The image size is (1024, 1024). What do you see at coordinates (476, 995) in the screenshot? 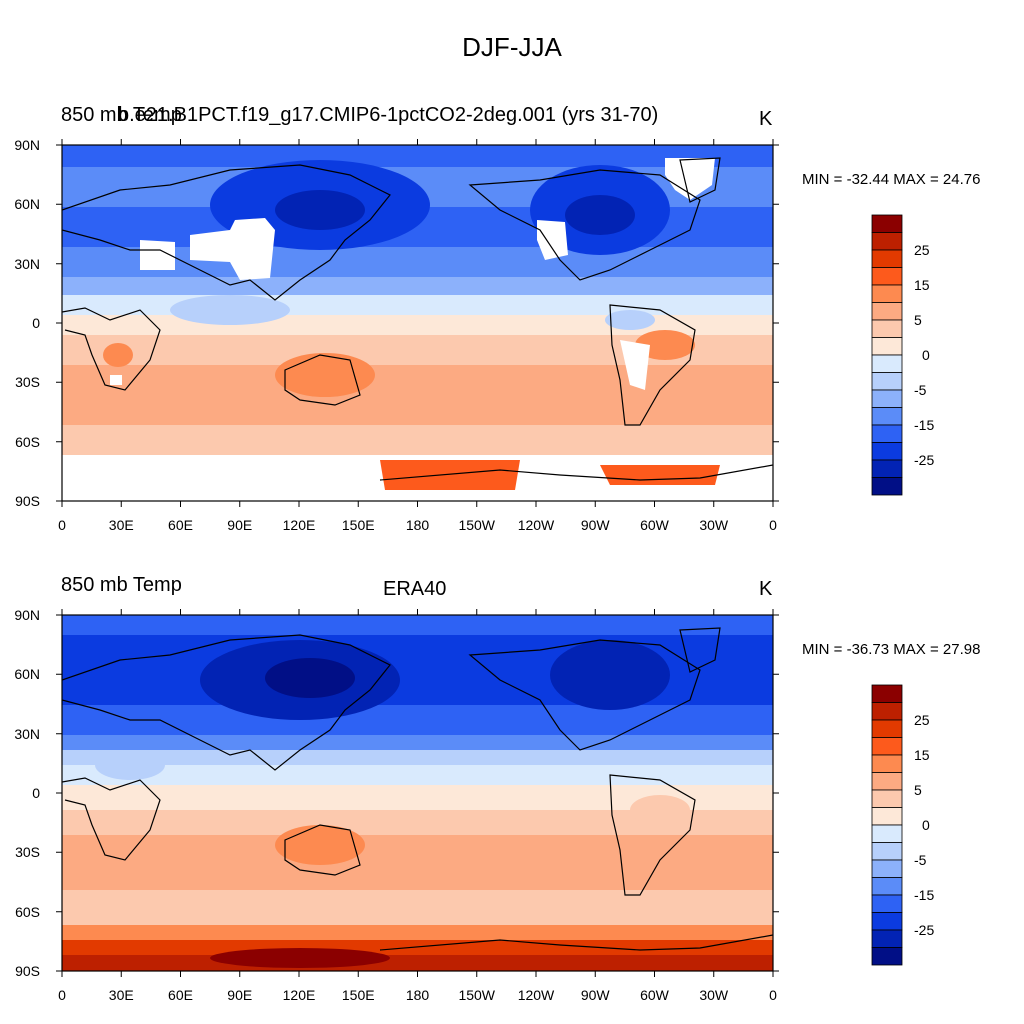
I see `panel2-lon-tick: 150W` at bounding box center [476, 995].